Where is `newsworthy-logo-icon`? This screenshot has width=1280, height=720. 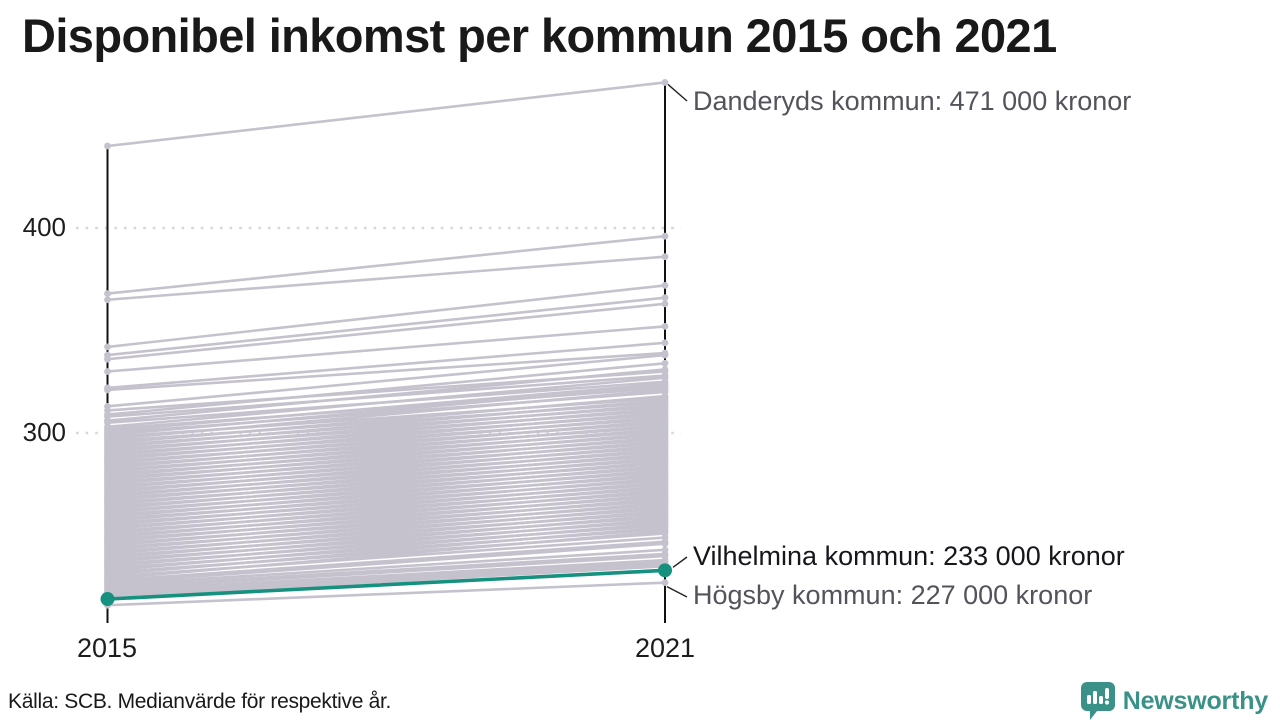
newsworthy-logo-icon is located at coordinates (1097, 701).